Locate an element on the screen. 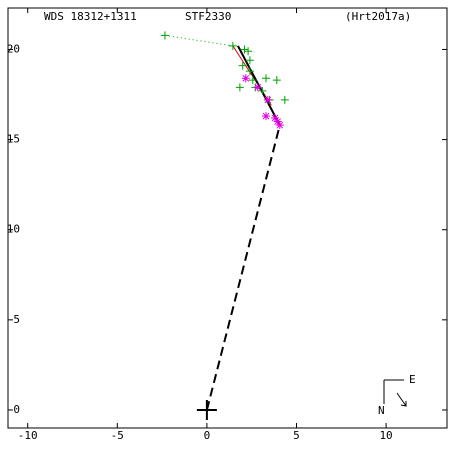 This screenshot has height=450, width=450. compass-label: E is located at coordinates (412, 379).